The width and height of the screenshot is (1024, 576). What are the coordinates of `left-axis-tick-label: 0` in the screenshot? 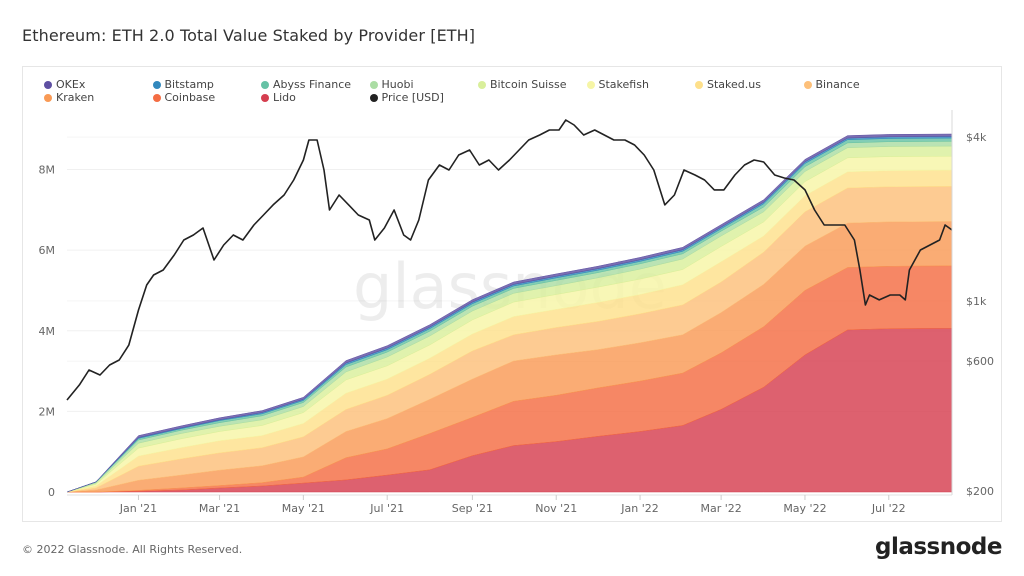 It's located at (51, 492).